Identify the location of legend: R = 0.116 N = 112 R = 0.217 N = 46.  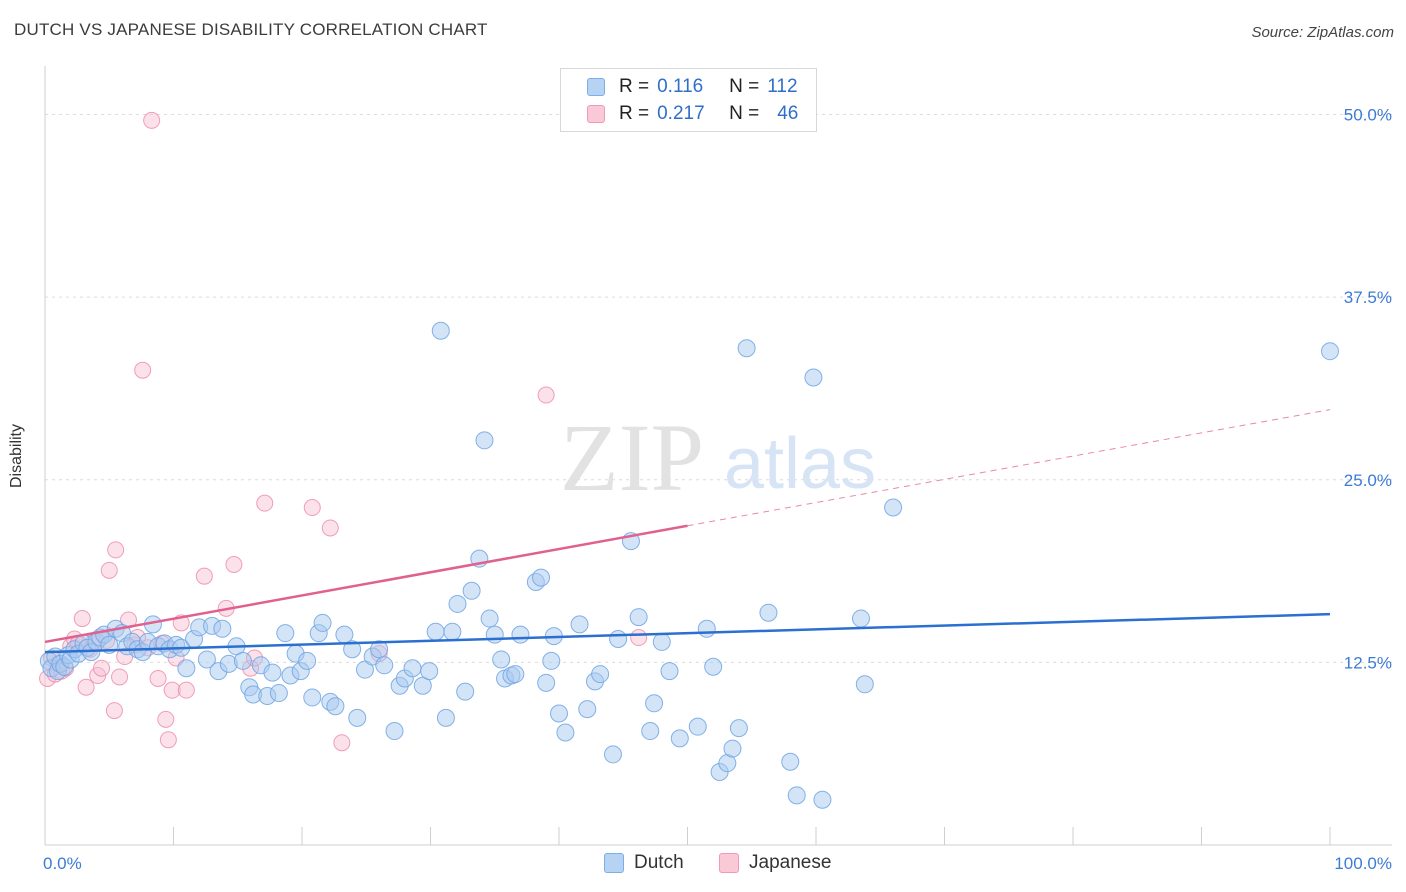
(688, 100).